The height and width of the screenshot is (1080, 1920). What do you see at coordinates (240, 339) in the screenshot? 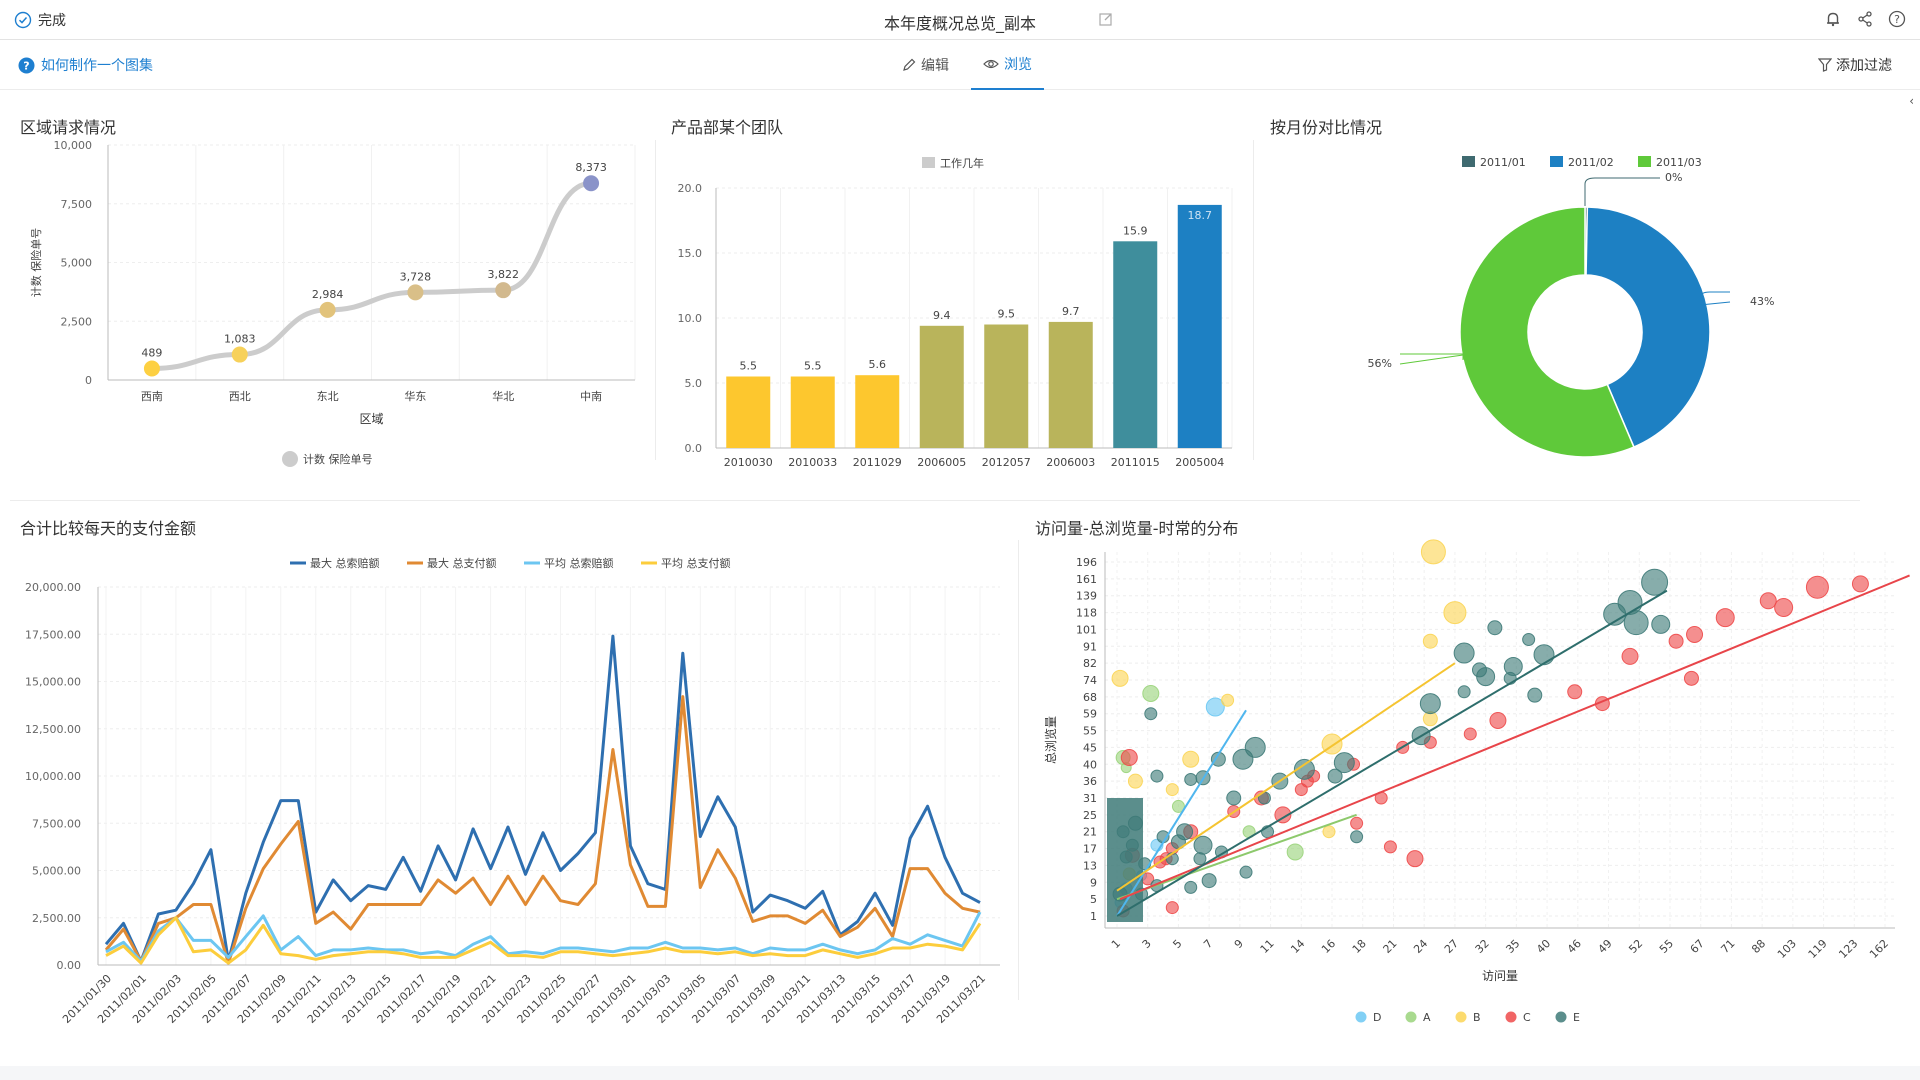
I see `data-label: 1,083` at bounding box center [240, 339].